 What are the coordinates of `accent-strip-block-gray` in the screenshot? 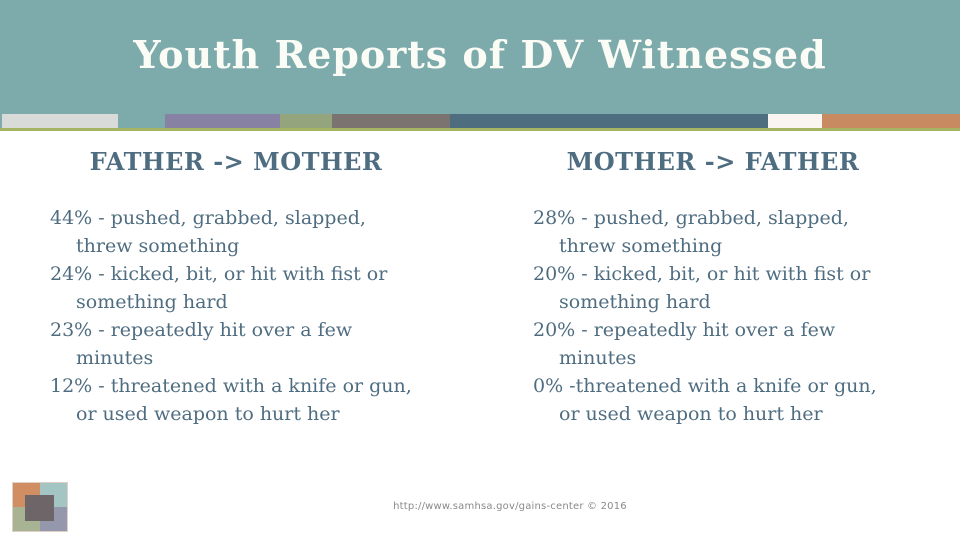 It's located at (60, 121).